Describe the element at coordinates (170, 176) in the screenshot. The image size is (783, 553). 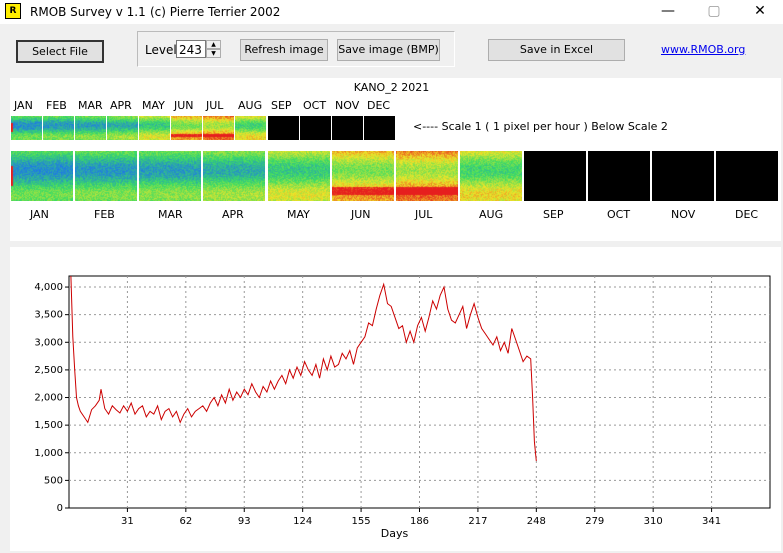
I see `large-heatmap-mar` at that location.